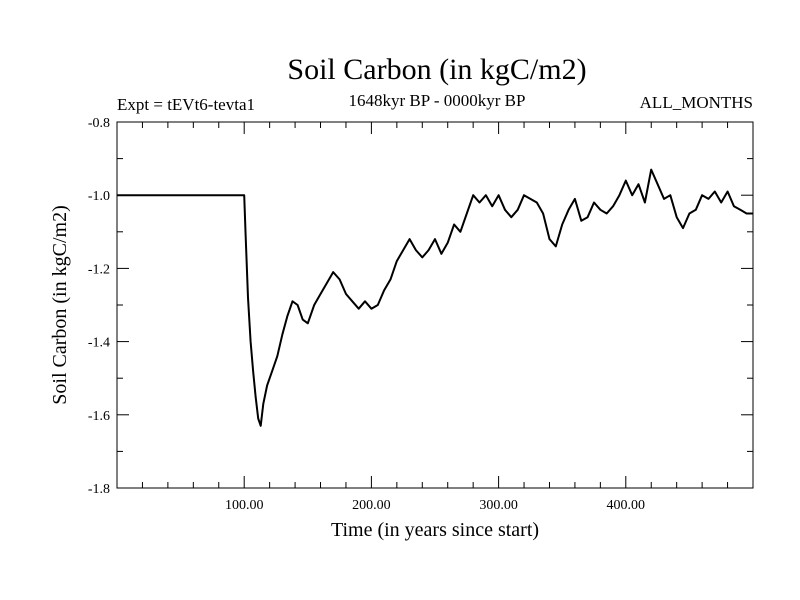  What do you see at coordinates (437, 100) in the screenshot?
I see `period-label: 1648kyr BP - 0000kyr BP` at bounding box center [437, 100].